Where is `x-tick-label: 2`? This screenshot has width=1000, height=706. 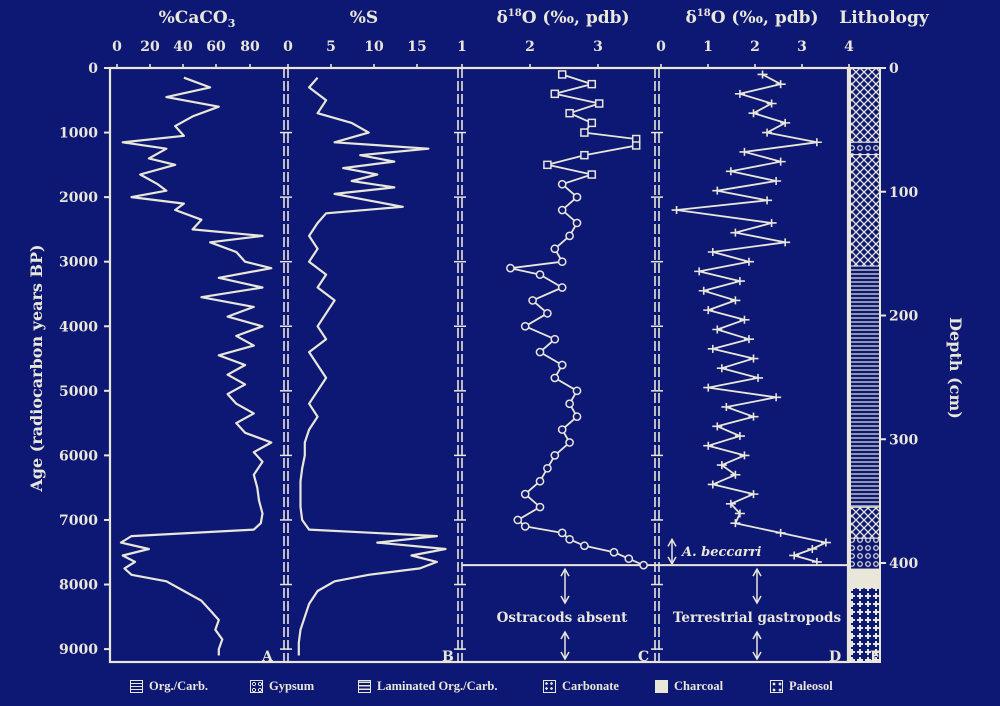 x-tick-label: 2 is located at coordinates (755, 47).